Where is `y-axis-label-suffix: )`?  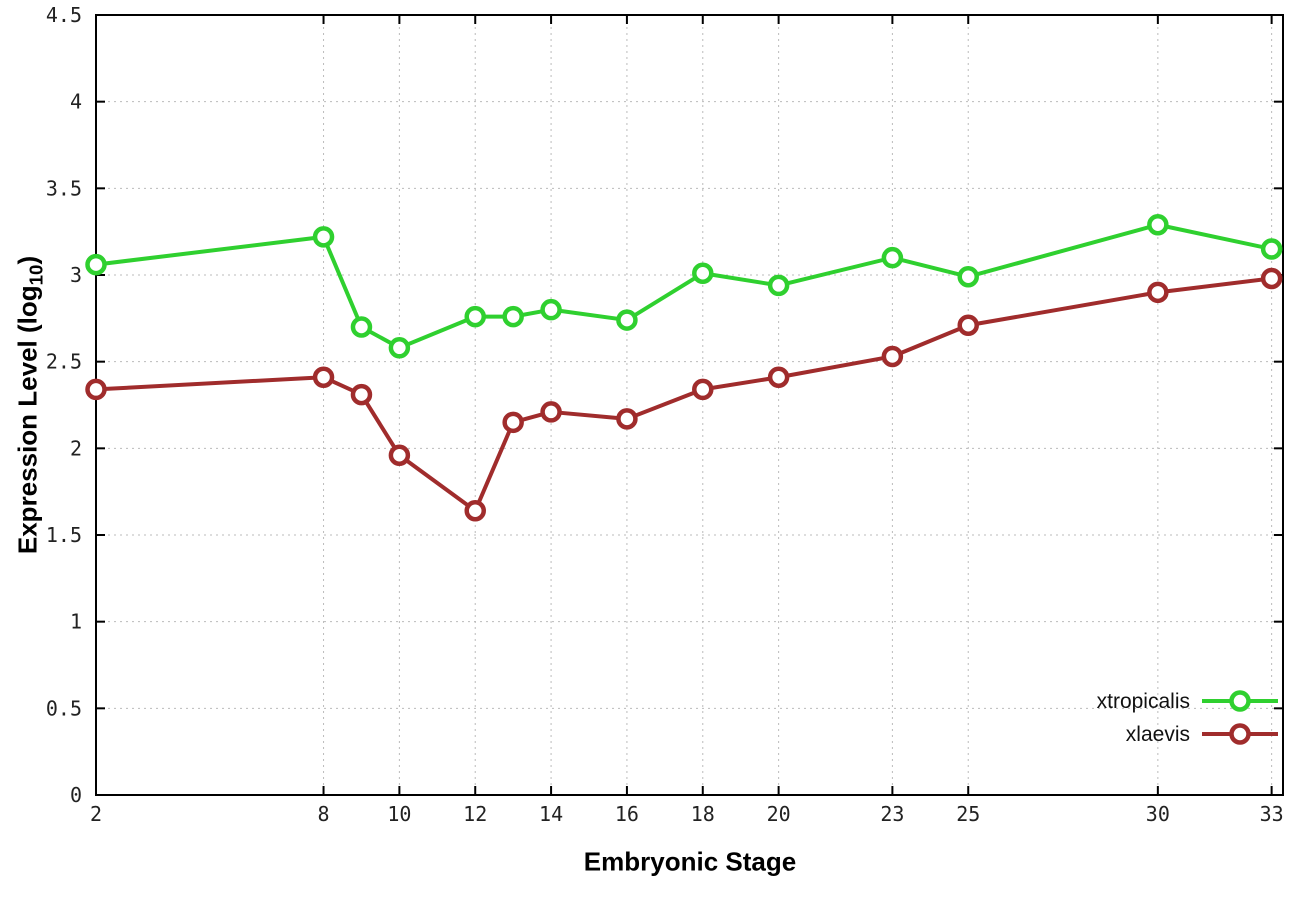
y-axis-label-suffix: ) is located at coordinates (27, 260).